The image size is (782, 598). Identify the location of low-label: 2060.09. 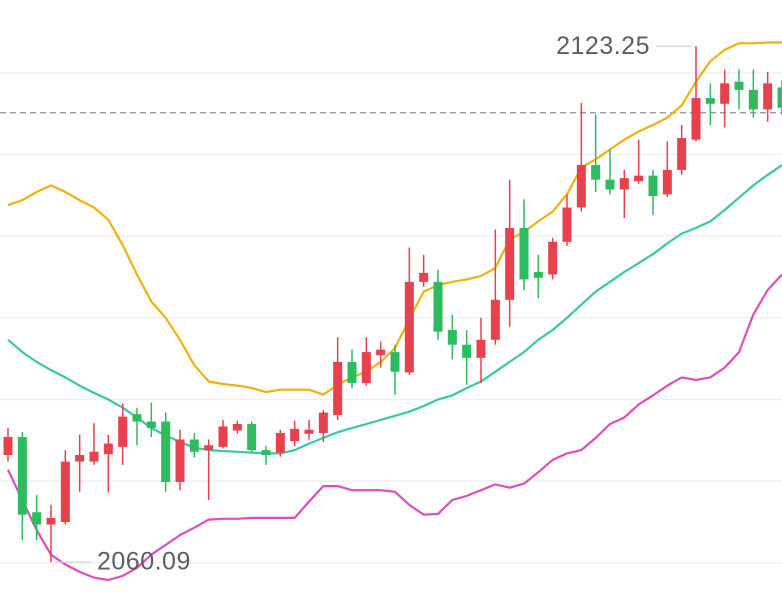
(144, 562).